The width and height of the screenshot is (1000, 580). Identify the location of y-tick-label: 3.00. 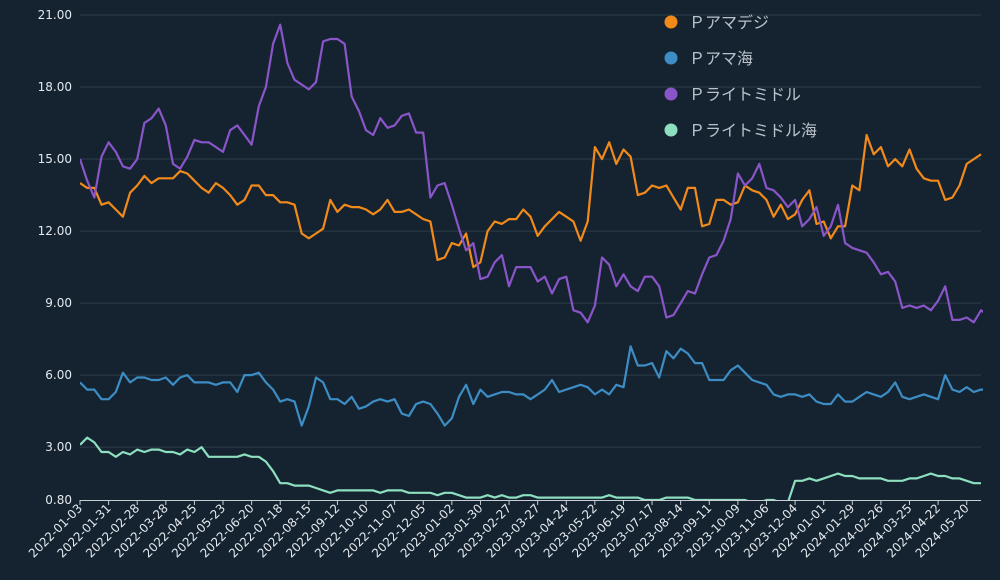
(58, 447).